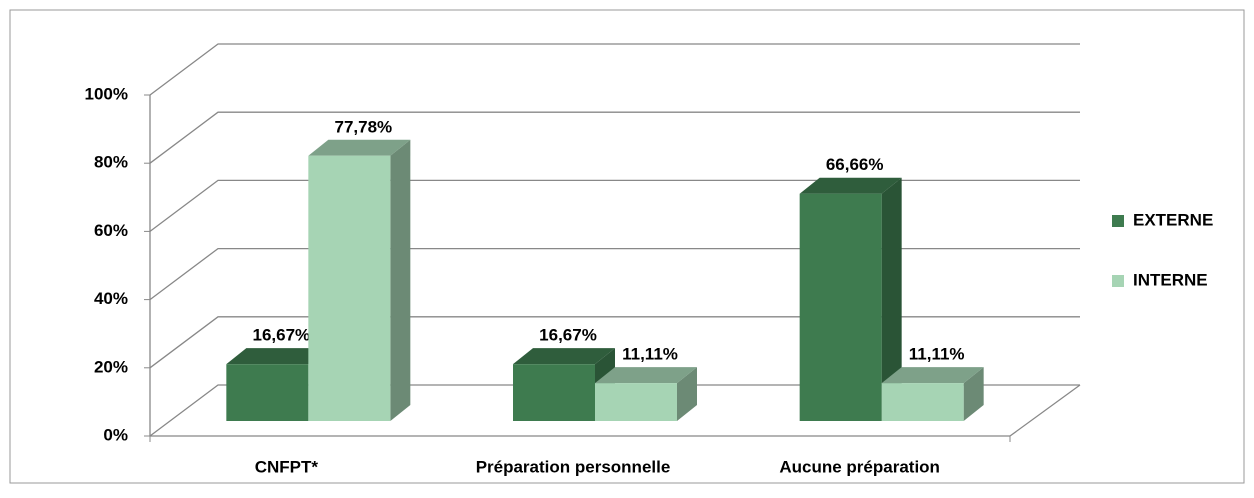  Describe the element at coordinates (287, 466) in the screenshot. I see `x-tick-label: CNFPT*` at that location.